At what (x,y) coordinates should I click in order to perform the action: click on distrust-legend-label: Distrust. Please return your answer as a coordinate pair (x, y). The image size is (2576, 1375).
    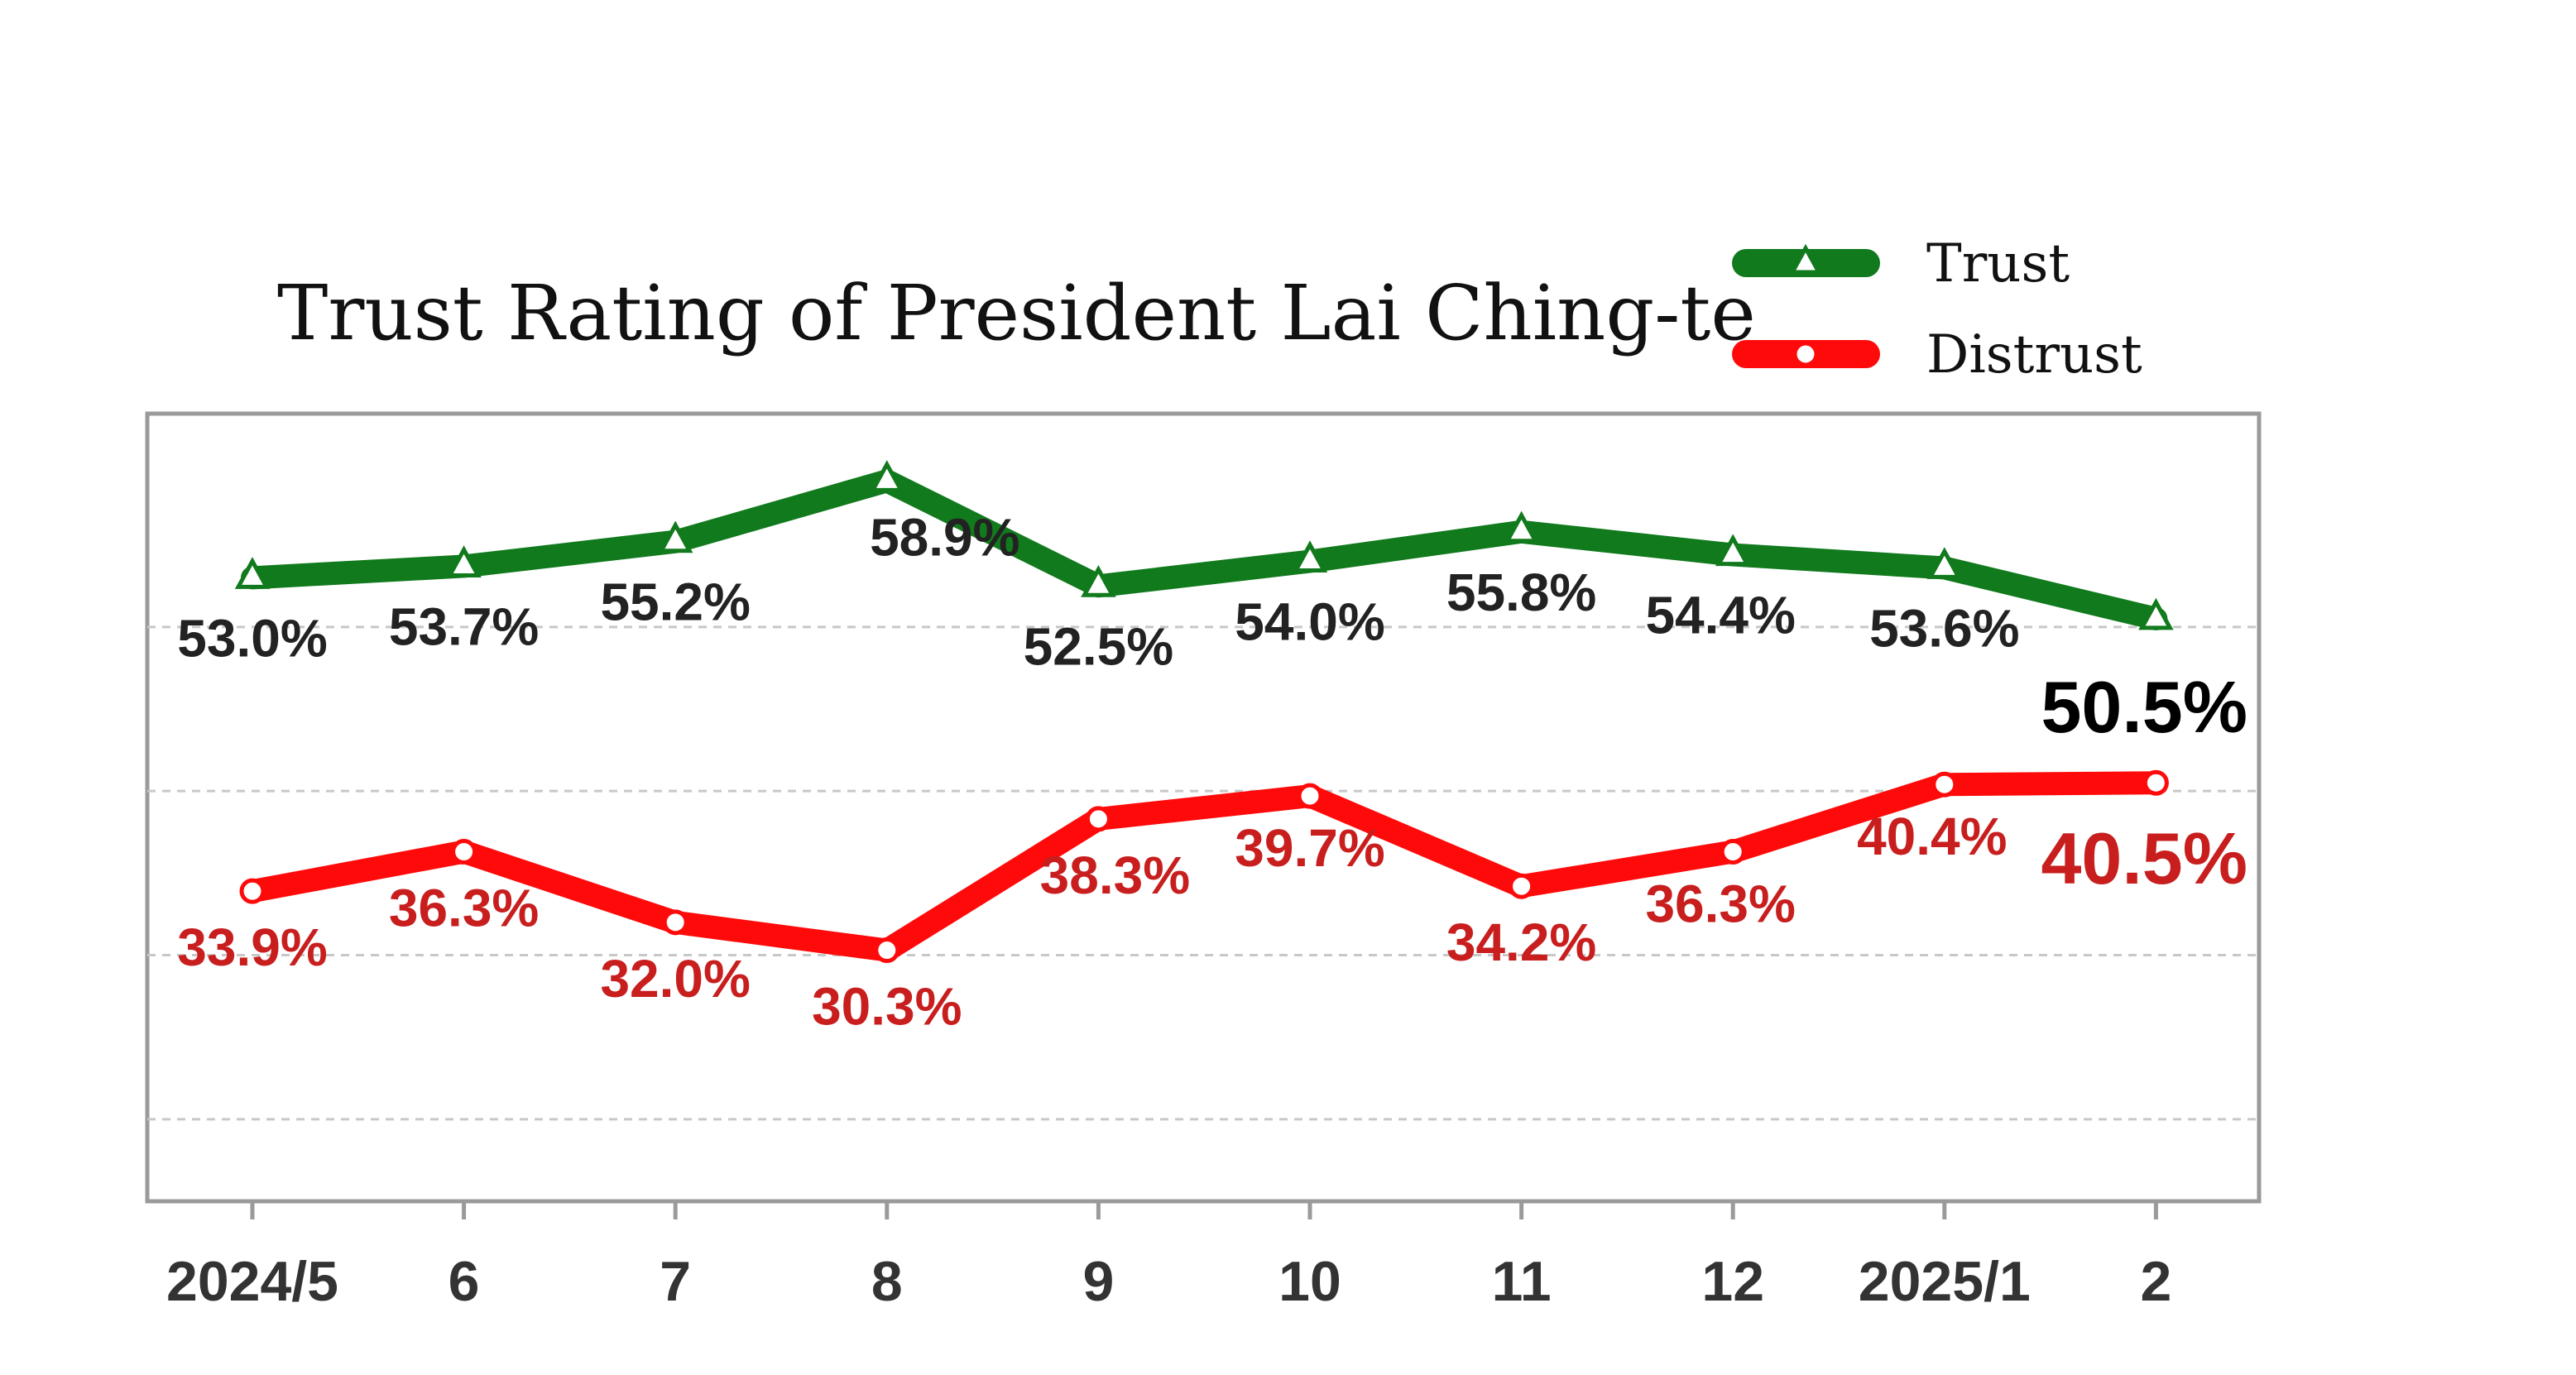
    Looking at the image, I should click on (2034, 355).